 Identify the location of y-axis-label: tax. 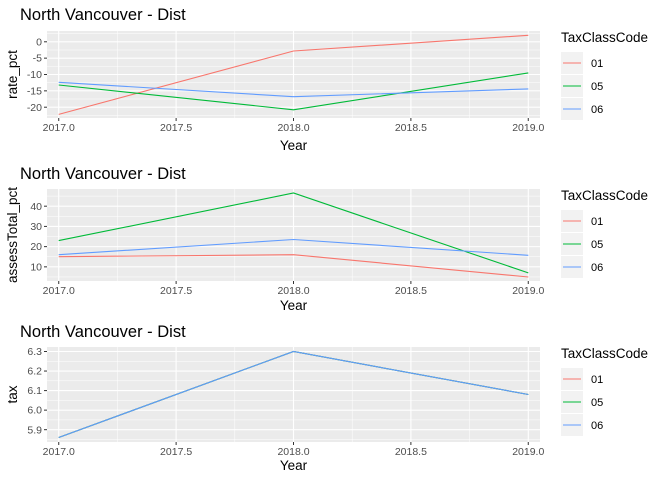
(12, 394).